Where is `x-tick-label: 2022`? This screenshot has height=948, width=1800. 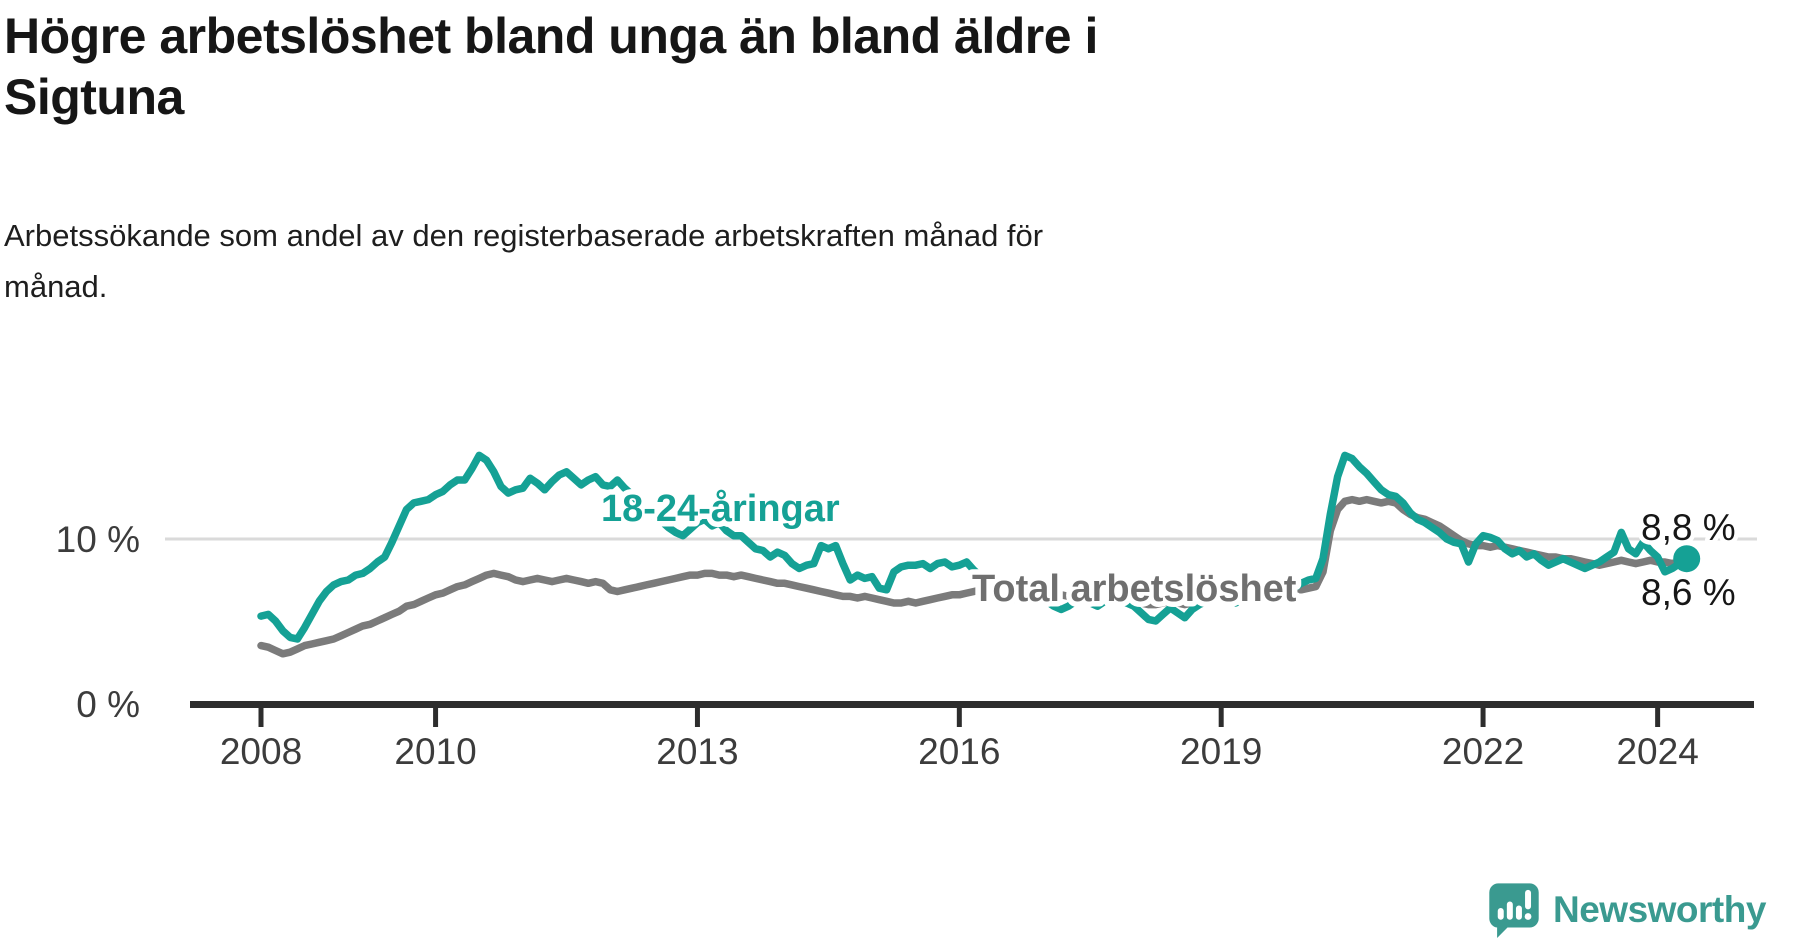 x-tick-label: 2022 is located at coordinates (1483, 751).